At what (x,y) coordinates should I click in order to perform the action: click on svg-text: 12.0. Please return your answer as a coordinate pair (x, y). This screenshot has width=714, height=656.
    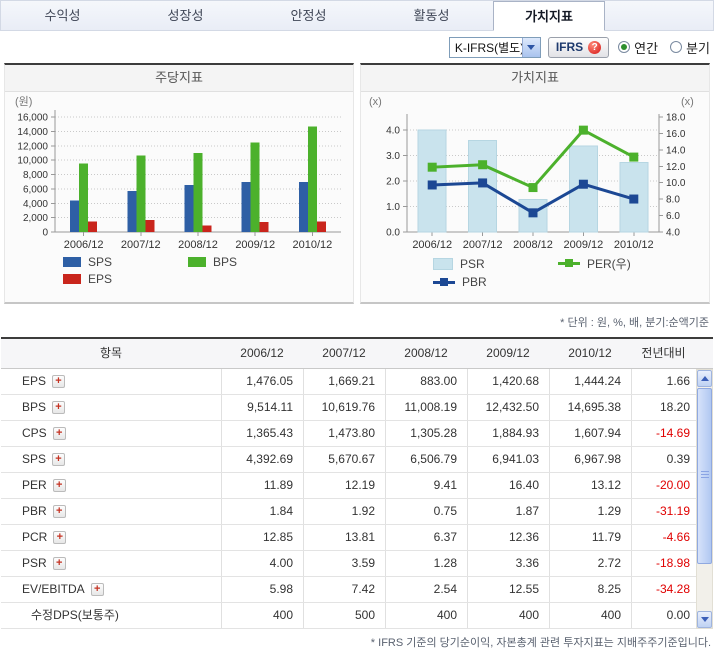
    Looking at the image, I should click on (676, 167).